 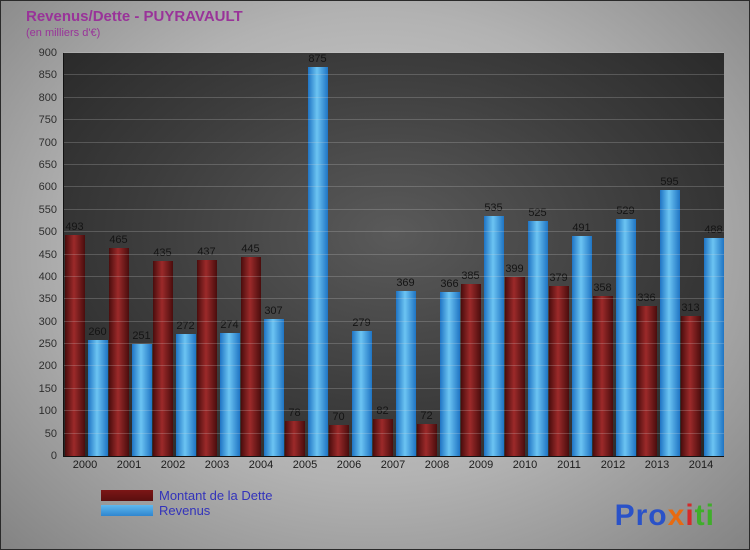 What do you see at coordinates (449, 284) in the screenshot?
I see `bar-value-label: 366` at bounding box center [449, 284].